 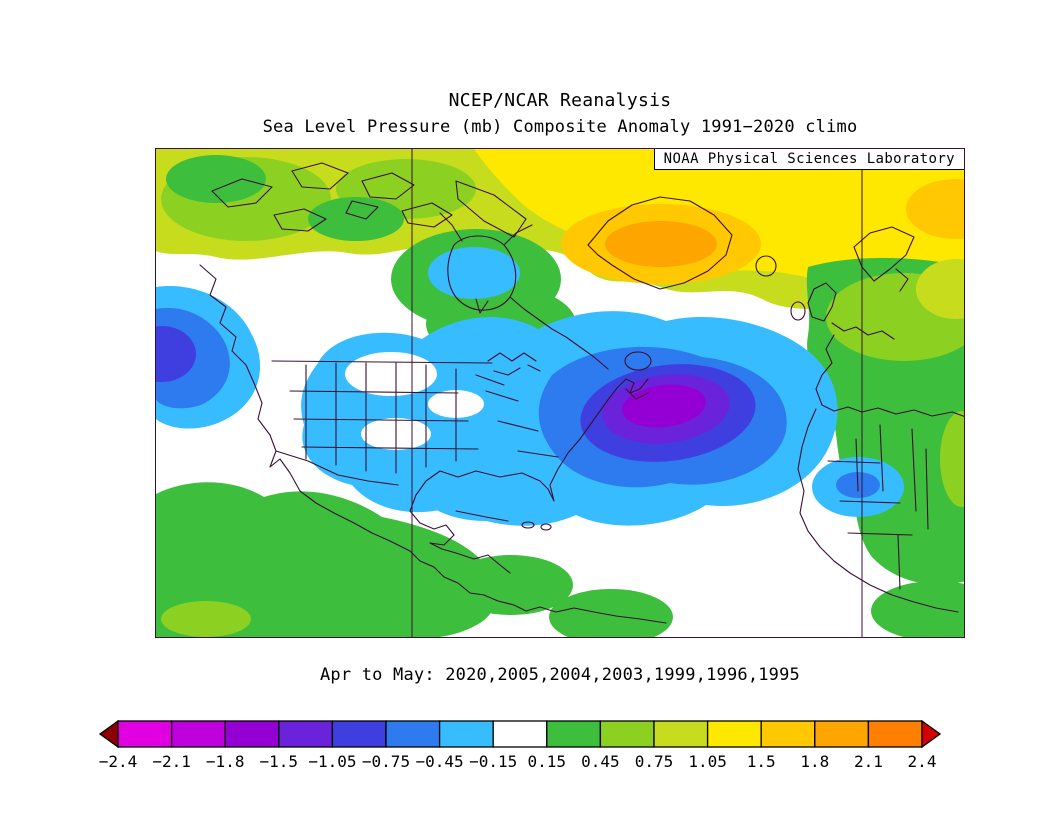 I want to click on caribbean-islands-coast, so click(x=482, y=516).